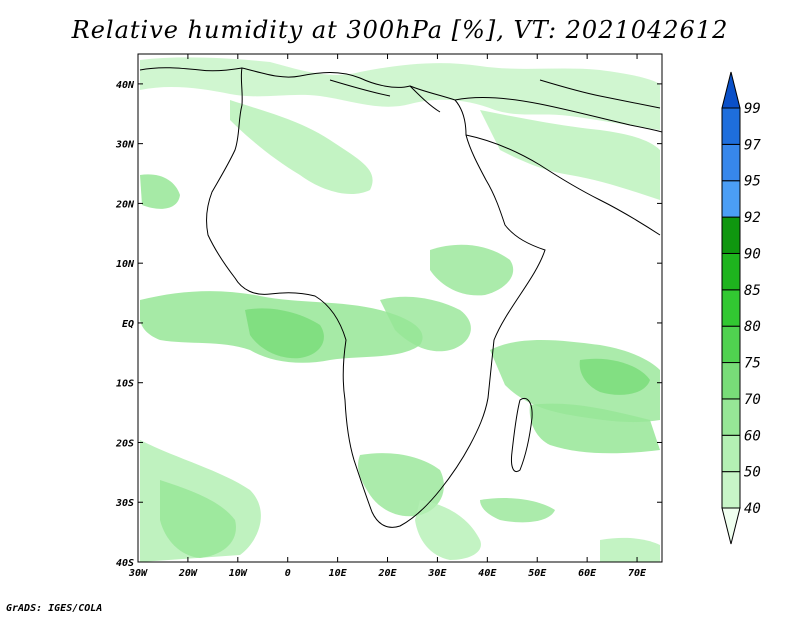  What do you see at coordinates (128, 324) in the screenshot?
I see `lat-tick-label: EQ` at bounding box center [128, 324].